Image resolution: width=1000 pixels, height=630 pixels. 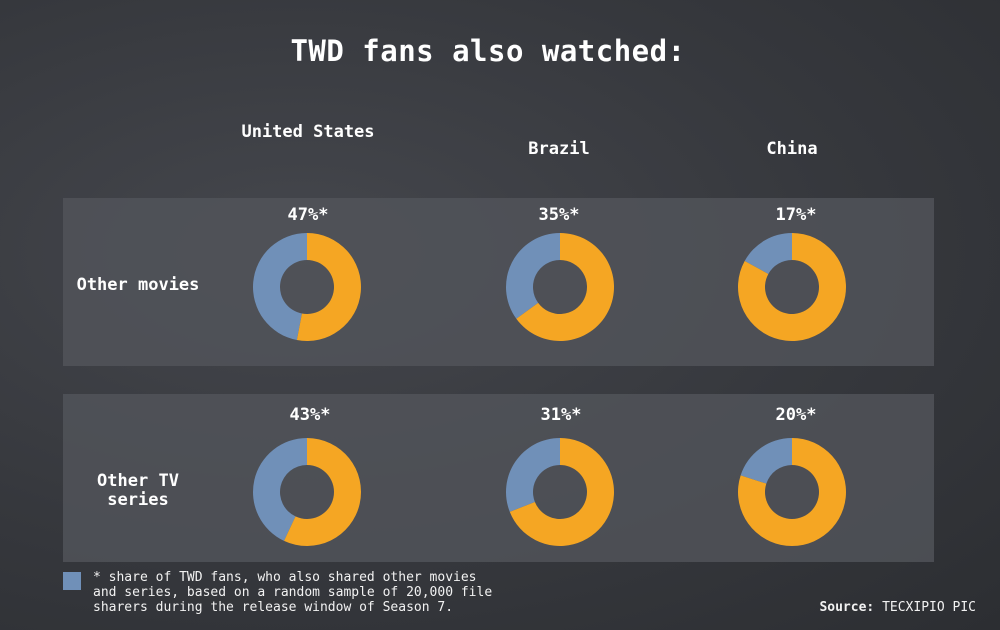 I want to click on donut-other-movies-brazil-share-slice, so click(x=533, y=276).